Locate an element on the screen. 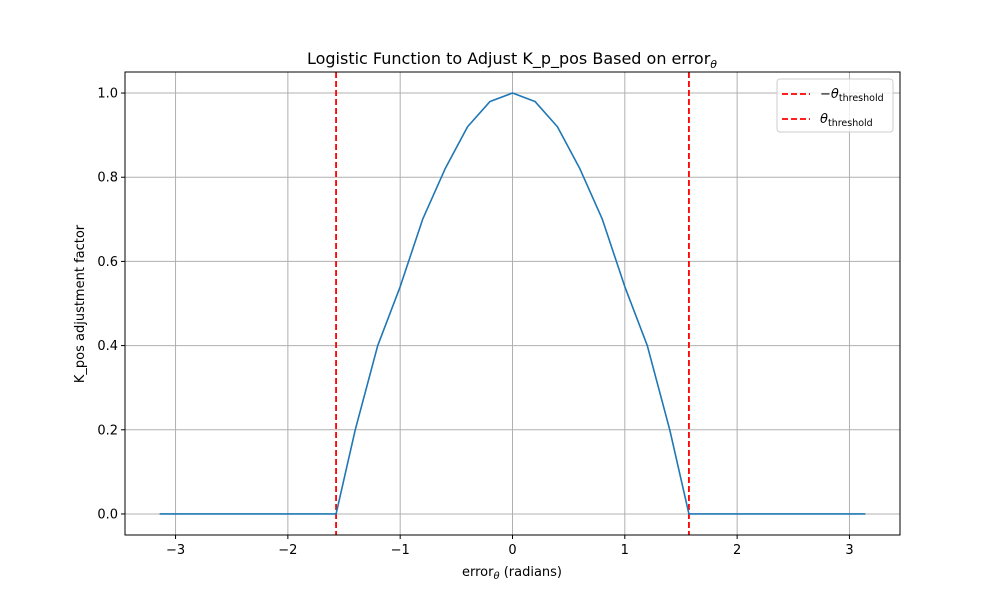 The height and width of the screenshot is (600, 1000). y-axis-title: K_pos adjustment factor is located at coordinates (80, 303).